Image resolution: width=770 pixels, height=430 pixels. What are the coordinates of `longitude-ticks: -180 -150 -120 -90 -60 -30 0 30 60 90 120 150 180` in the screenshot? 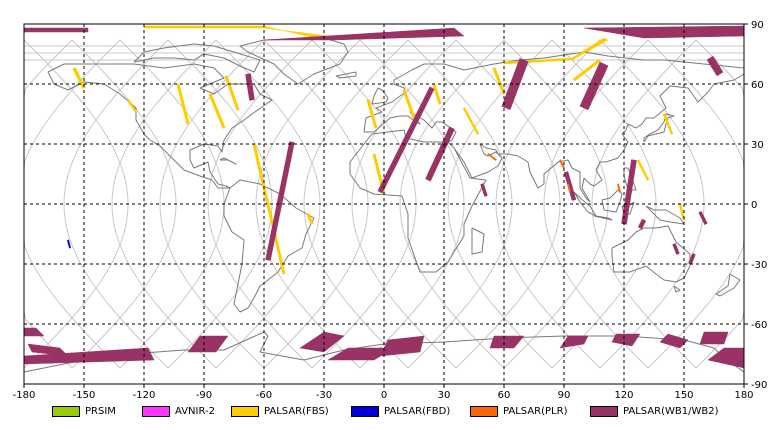 It's located at (383, 392).